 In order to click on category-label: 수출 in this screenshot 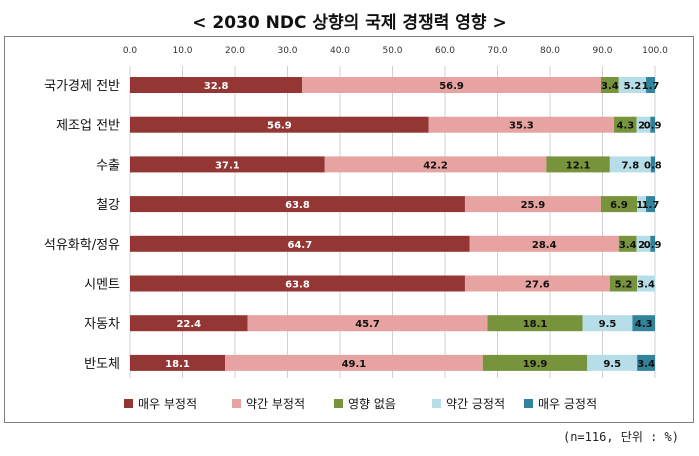, I will do `click(108, 165)`.